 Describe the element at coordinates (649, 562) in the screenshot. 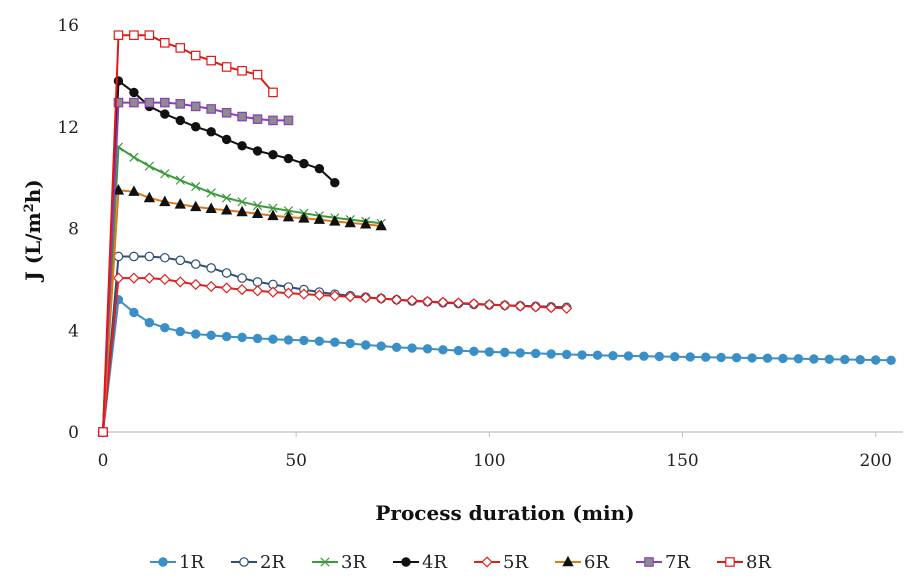

I see `legend-marker-7R` at that location.